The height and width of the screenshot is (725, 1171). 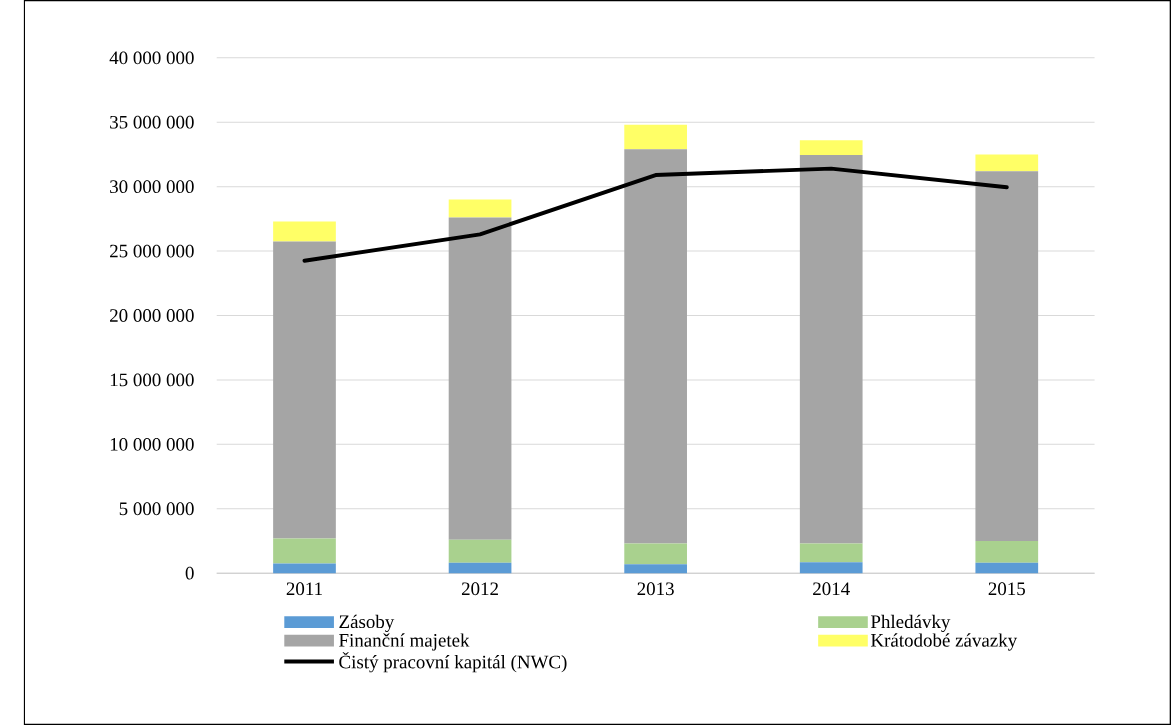 What do you see at coordinates (404, 642) in the screenshot?
I see `legend-label: Finanční majetek` at bounding box center [404, 642].